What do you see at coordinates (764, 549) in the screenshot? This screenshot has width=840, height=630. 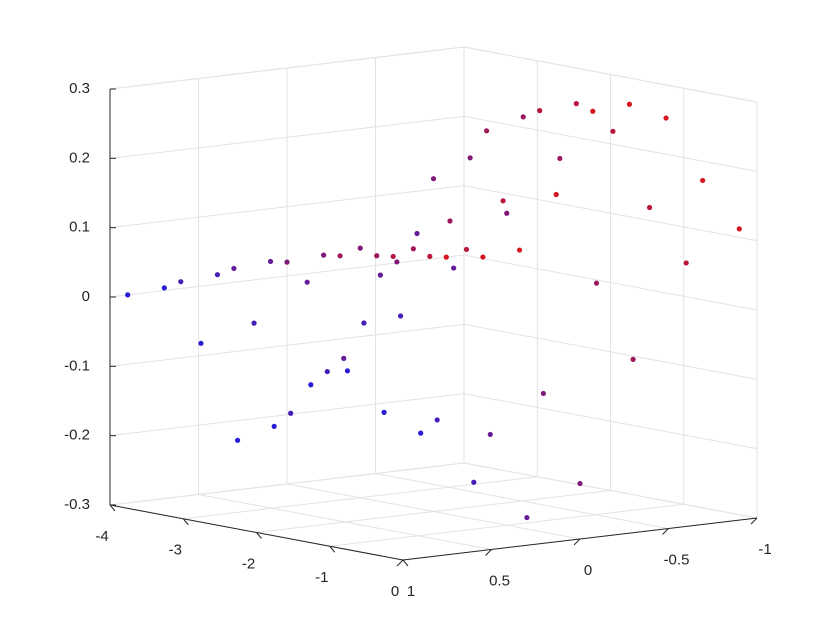 I see `y-tick-label: -1` at bounding box center [764, 549].